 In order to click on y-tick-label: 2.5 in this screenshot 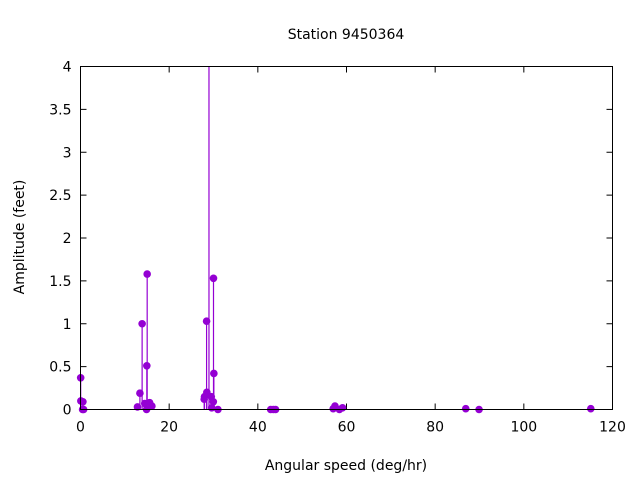, I will do `click(60, 196)`.